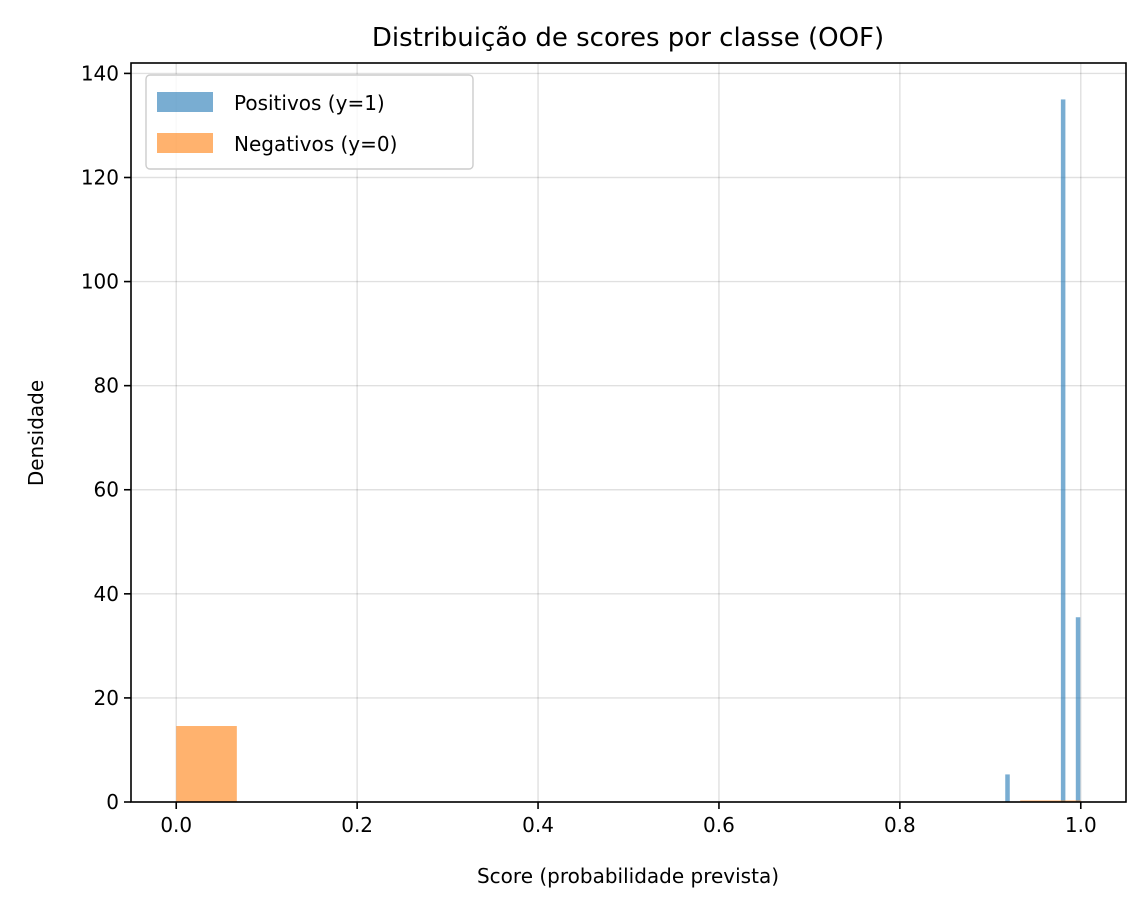  I want to click on legend-swatch-positivos, so click(185, 102).